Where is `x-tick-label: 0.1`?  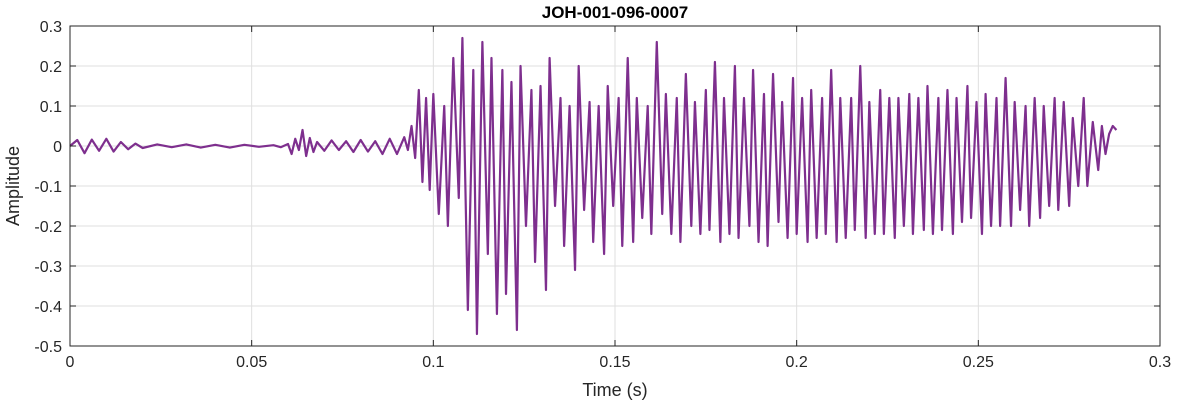 x-tick-label: 0.1 is located at coordinates (433, 362).